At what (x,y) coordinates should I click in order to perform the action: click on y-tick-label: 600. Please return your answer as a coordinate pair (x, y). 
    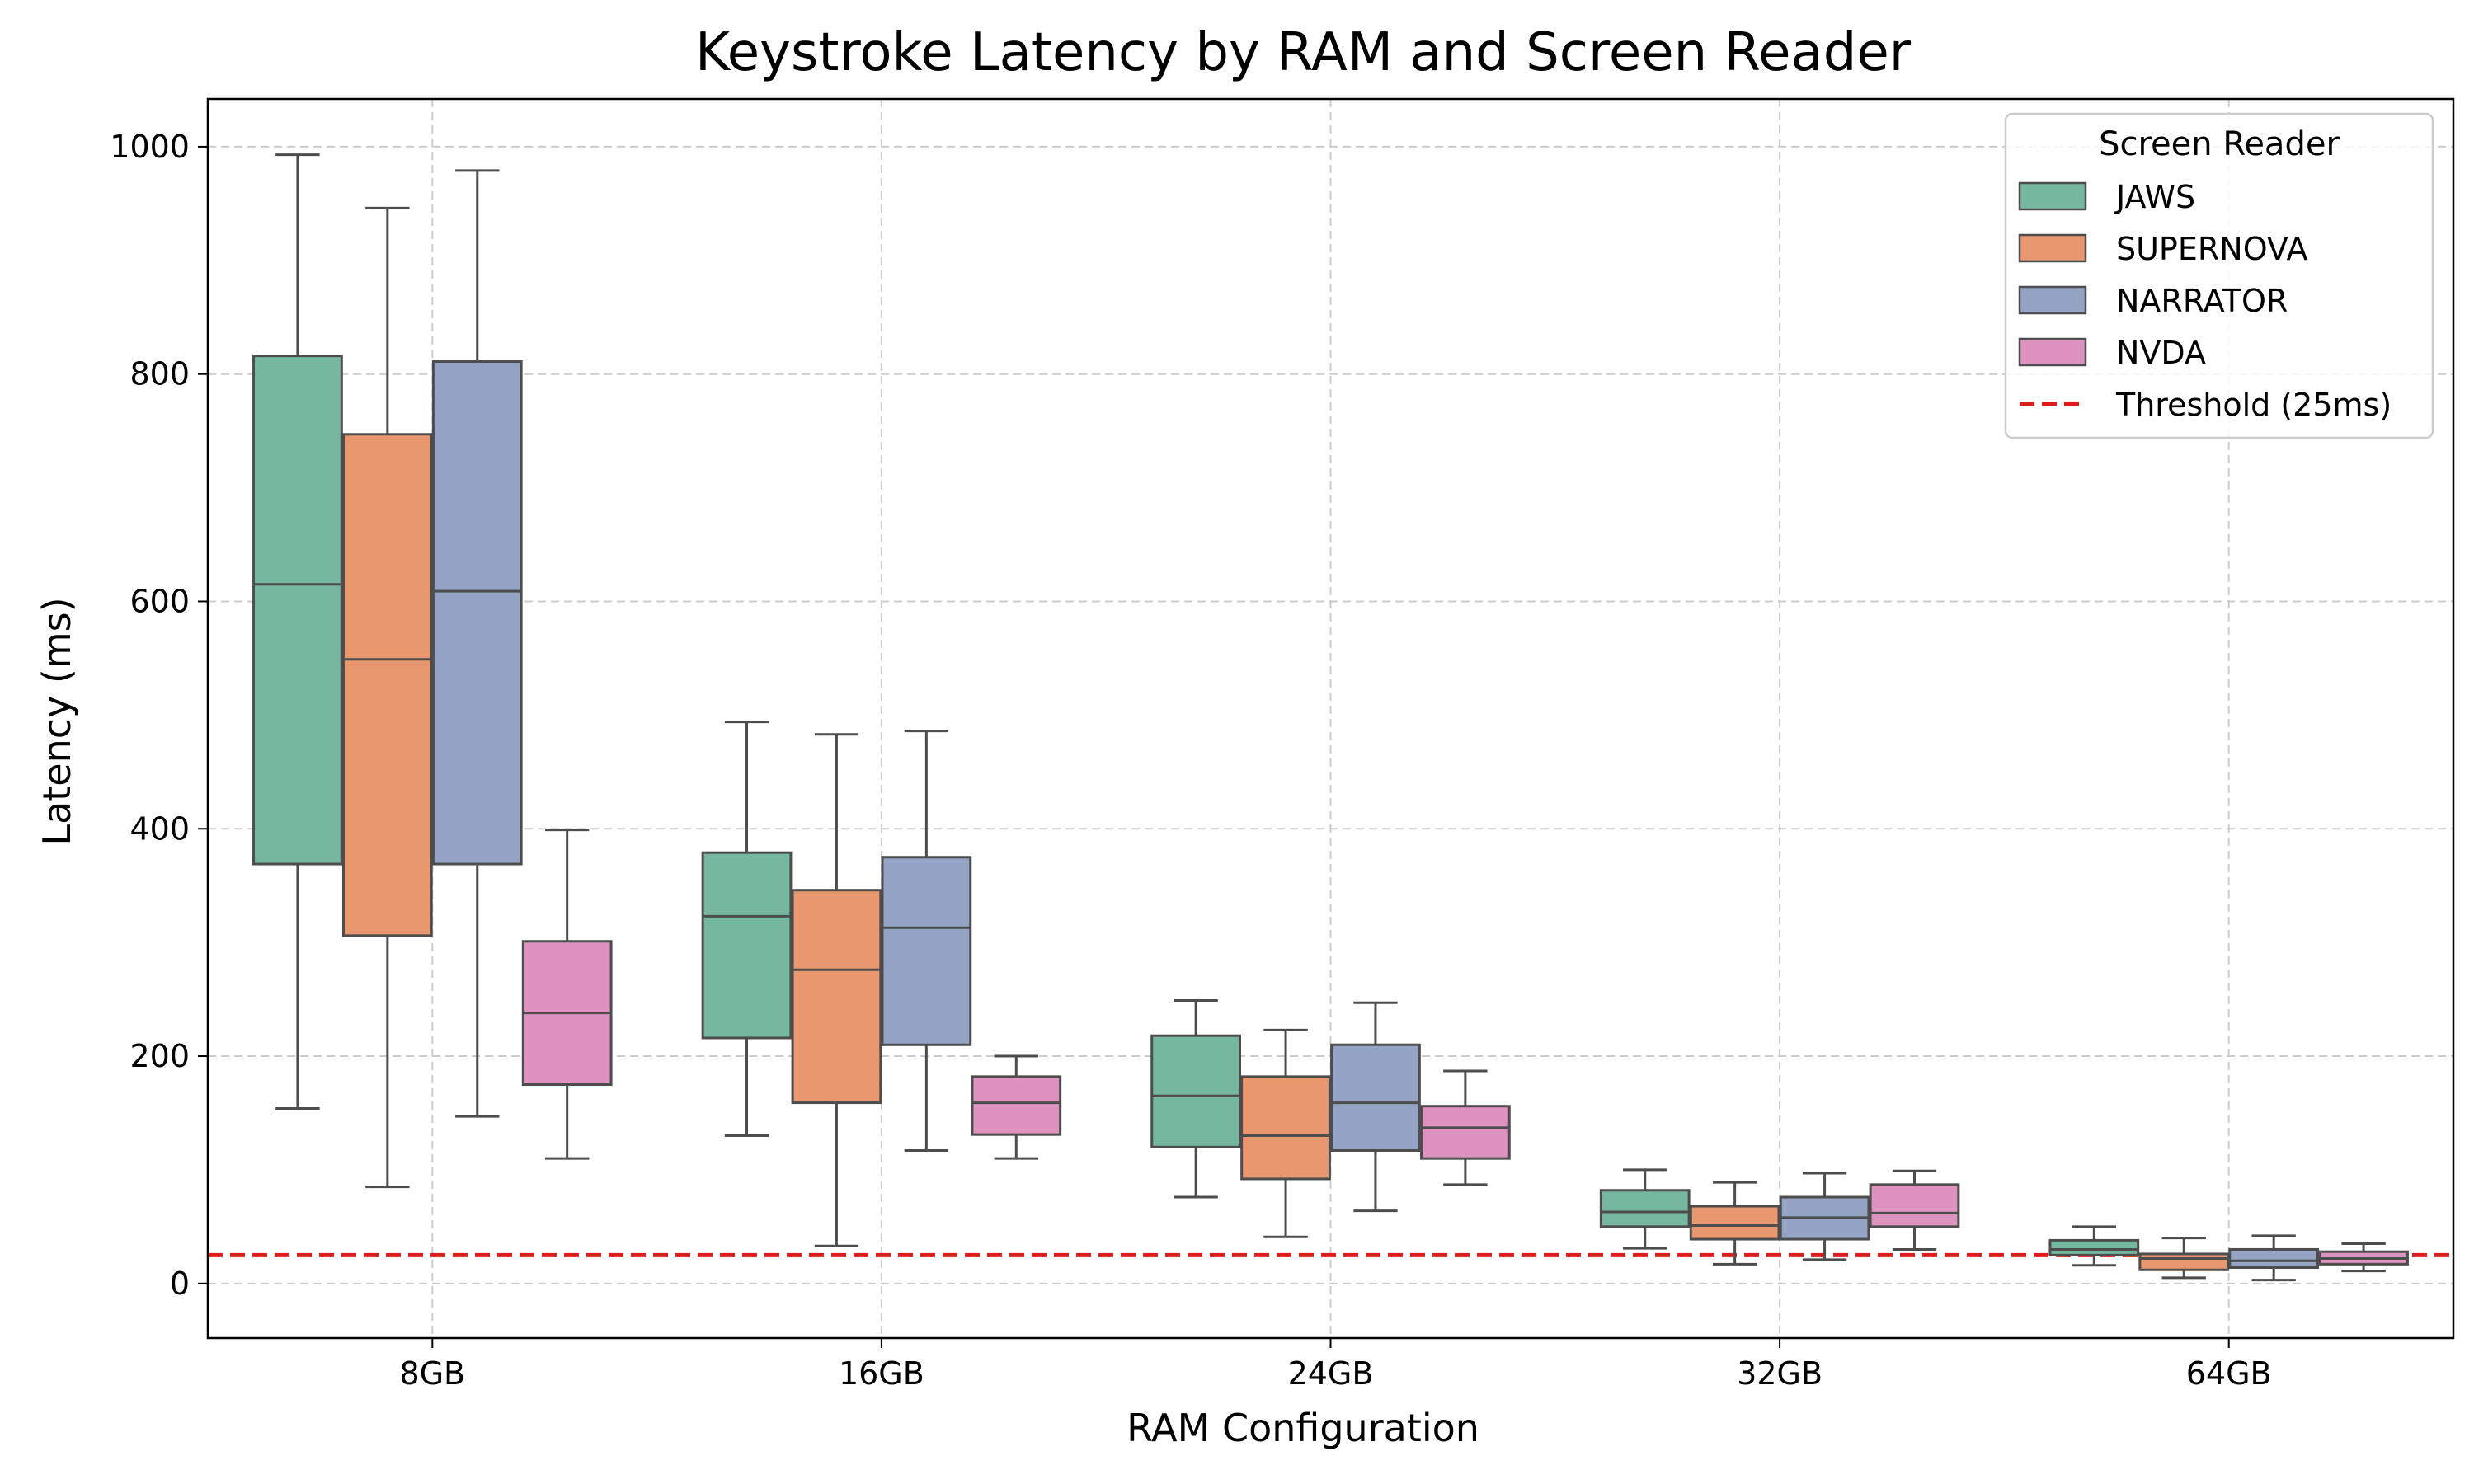
    Looking at the image, I should click on (159, 601).